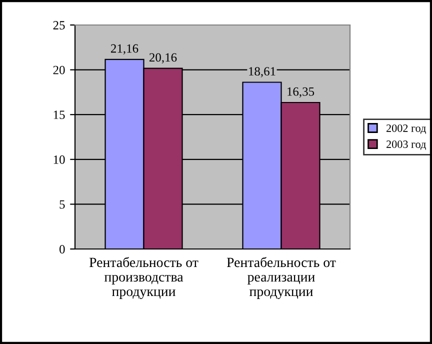 This screenshot has width=432, height=344. What do you see at coordinates (124, 49) in the screenshot?
I see `data-label: 21,16` at bounding box center [124, 49].